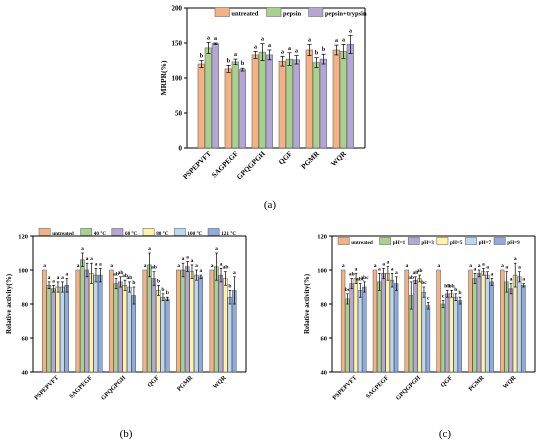  Describe the element at coordinates (228, 233) in the screenshot. I see `legend-label: 121 °C` at that location.